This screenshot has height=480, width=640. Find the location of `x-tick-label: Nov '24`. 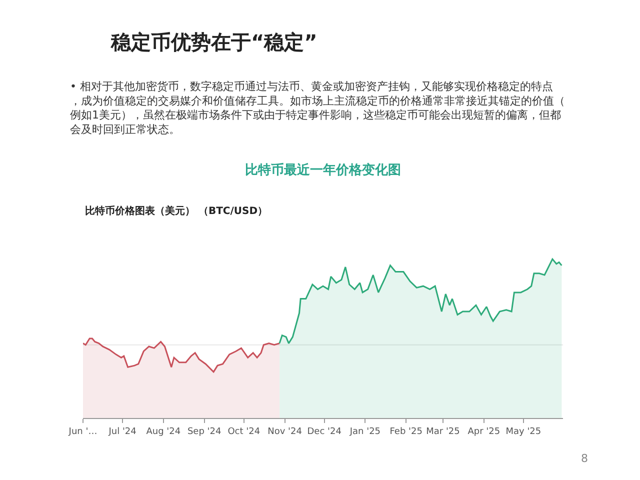

x-tick-label: Nov '24 is located at coordinates (285, 431).